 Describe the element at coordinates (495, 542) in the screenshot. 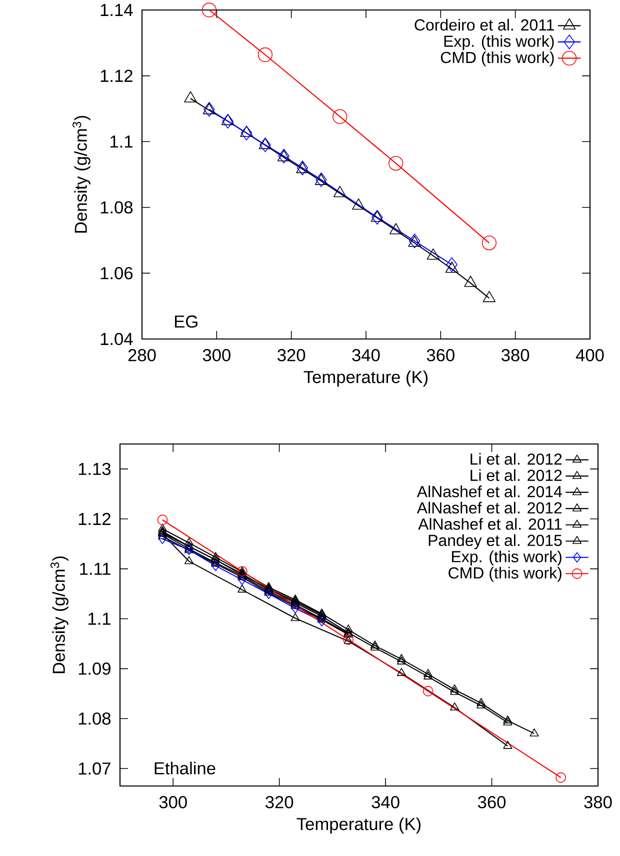

I see `legend-label: Pandey et al. 2015` at that location.